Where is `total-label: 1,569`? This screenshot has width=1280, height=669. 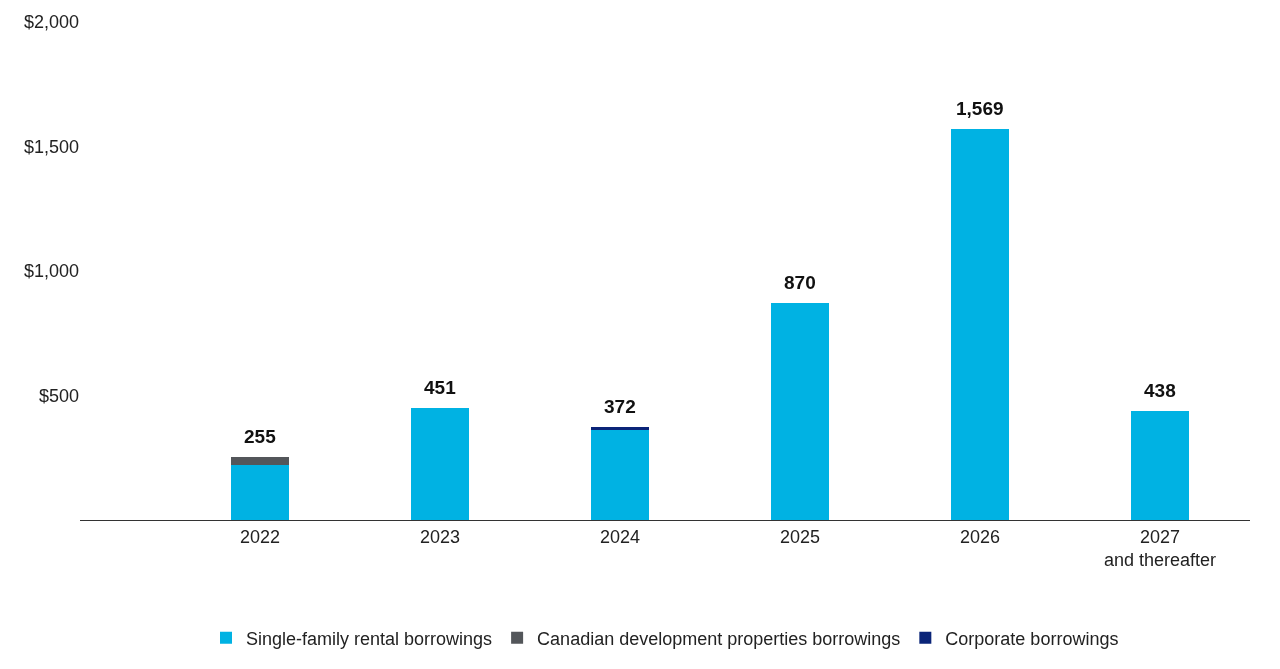
total-label: 1,569 is located at coordinates (980, 108).